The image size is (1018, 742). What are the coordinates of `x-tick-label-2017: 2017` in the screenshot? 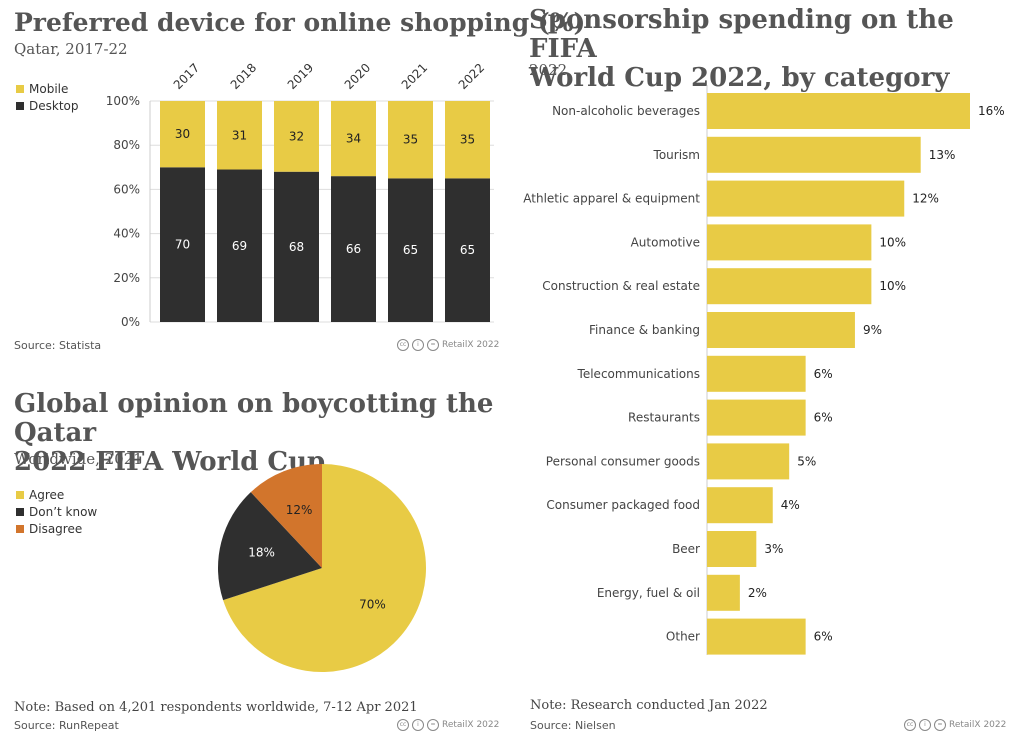 It's located at (186, 76).